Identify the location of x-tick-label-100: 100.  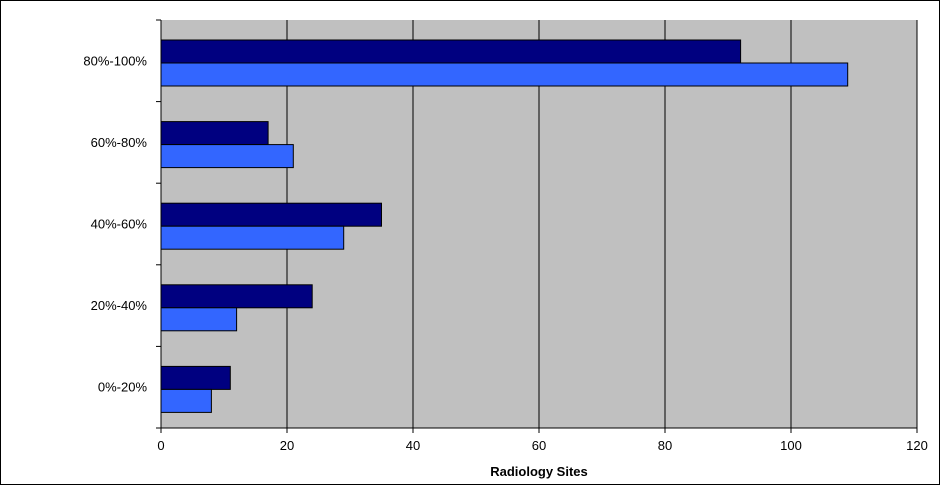
(791, 445).